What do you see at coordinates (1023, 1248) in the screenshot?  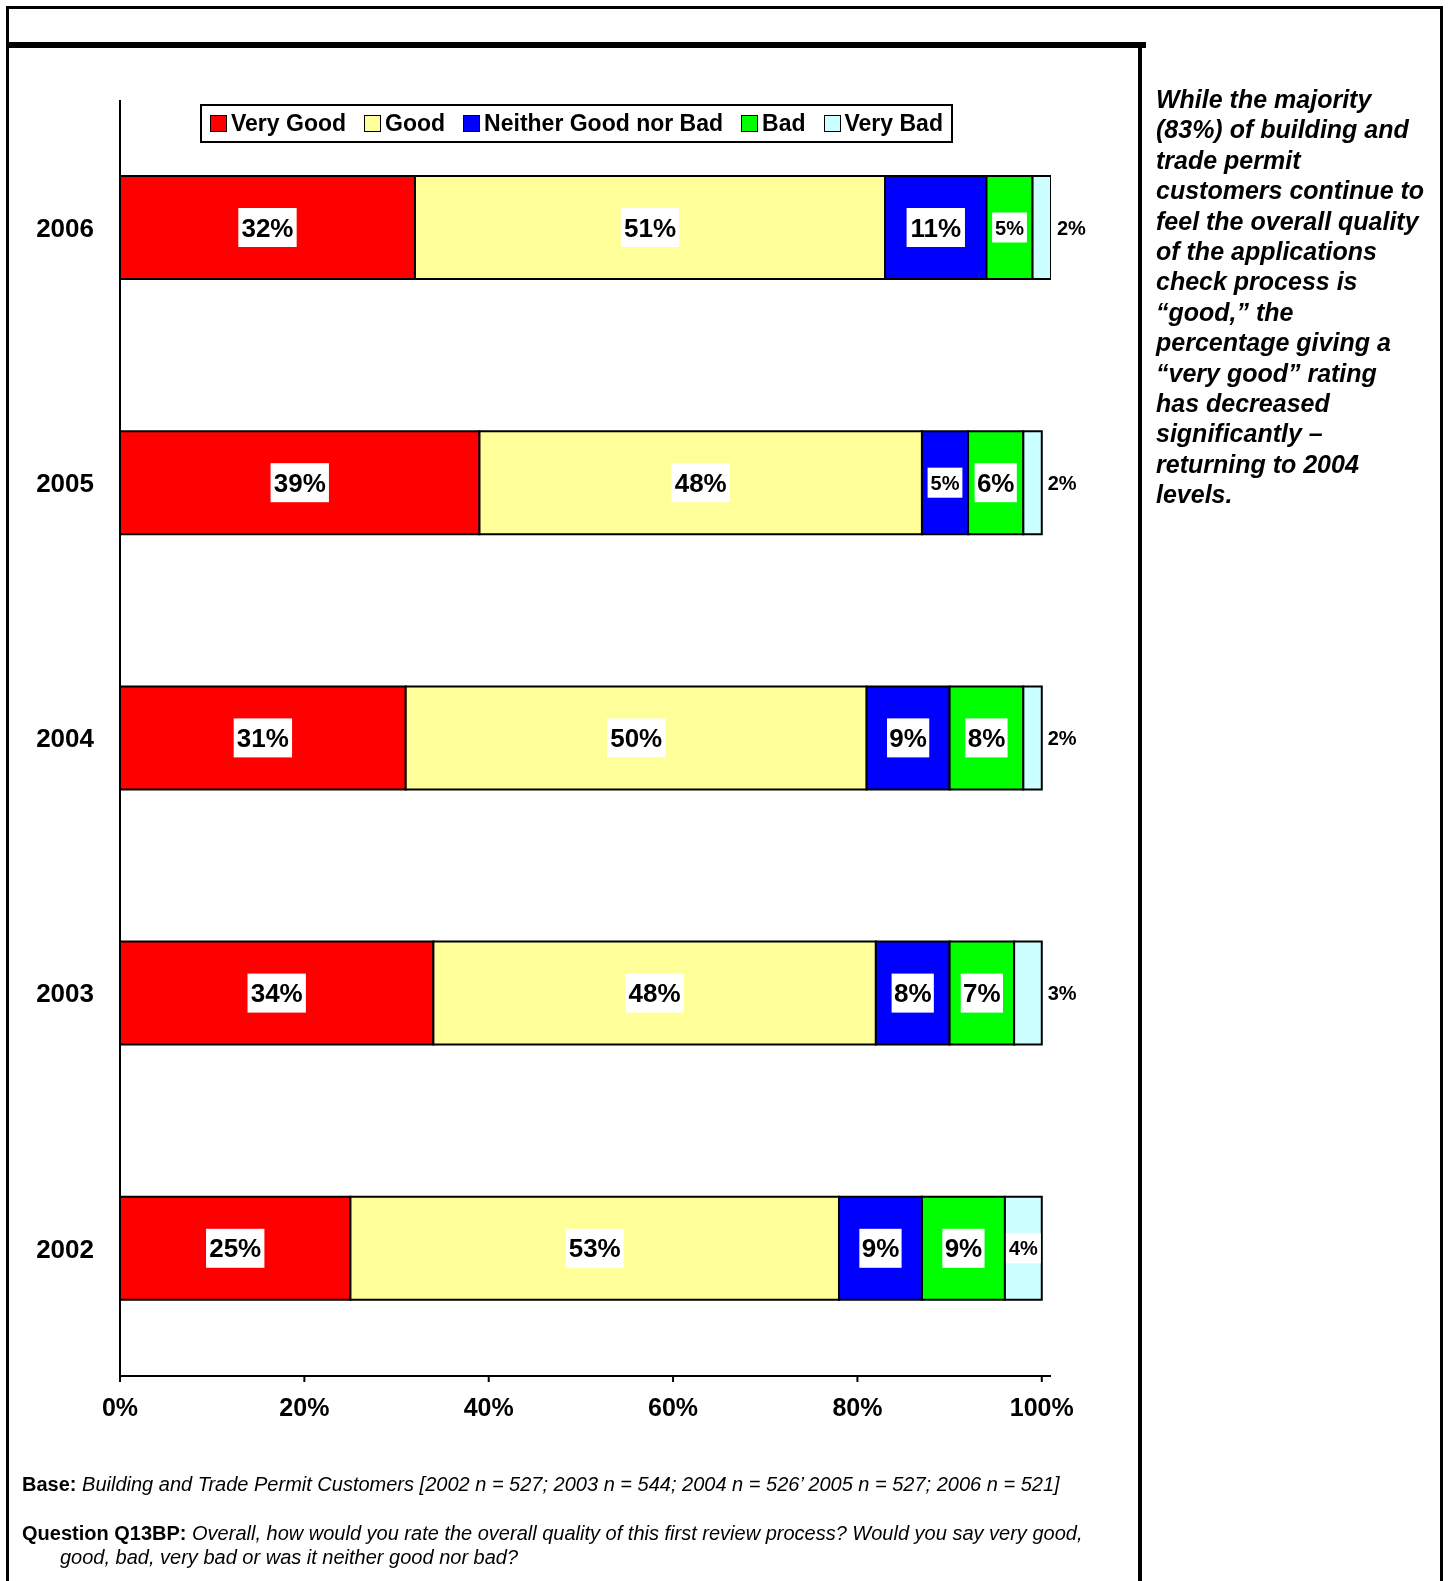 I see `data-label: 4%` at bounding box center [1023, 1248].